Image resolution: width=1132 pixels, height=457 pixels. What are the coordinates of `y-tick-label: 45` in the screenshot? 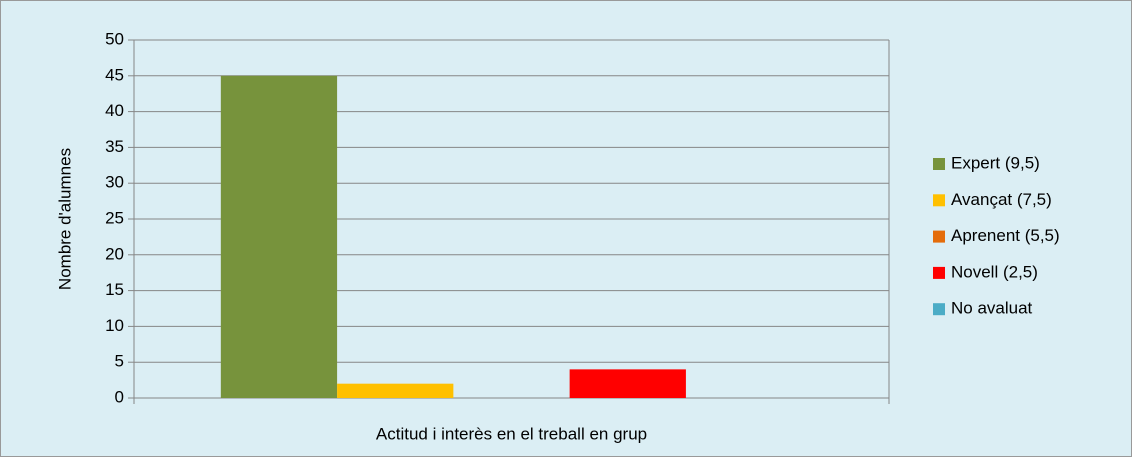 It's located at (114, 74).